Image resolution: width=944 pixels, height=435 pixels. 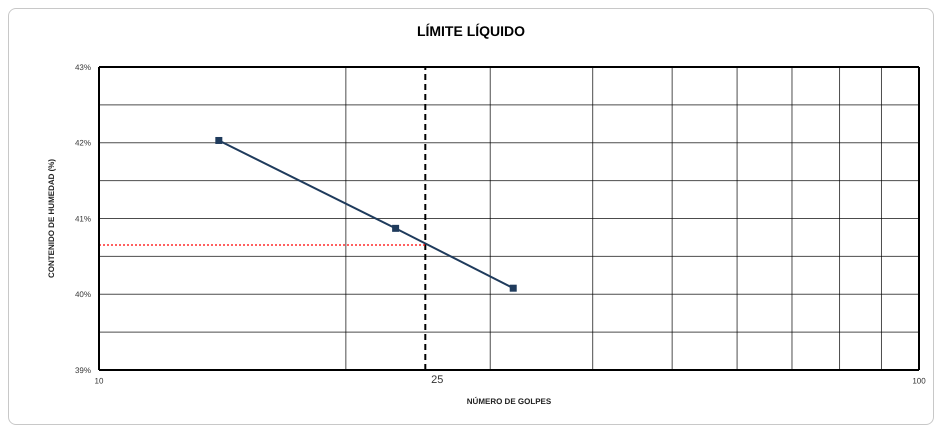 I want to click on y-tick-label: 42%, so click(x=82, y=143).